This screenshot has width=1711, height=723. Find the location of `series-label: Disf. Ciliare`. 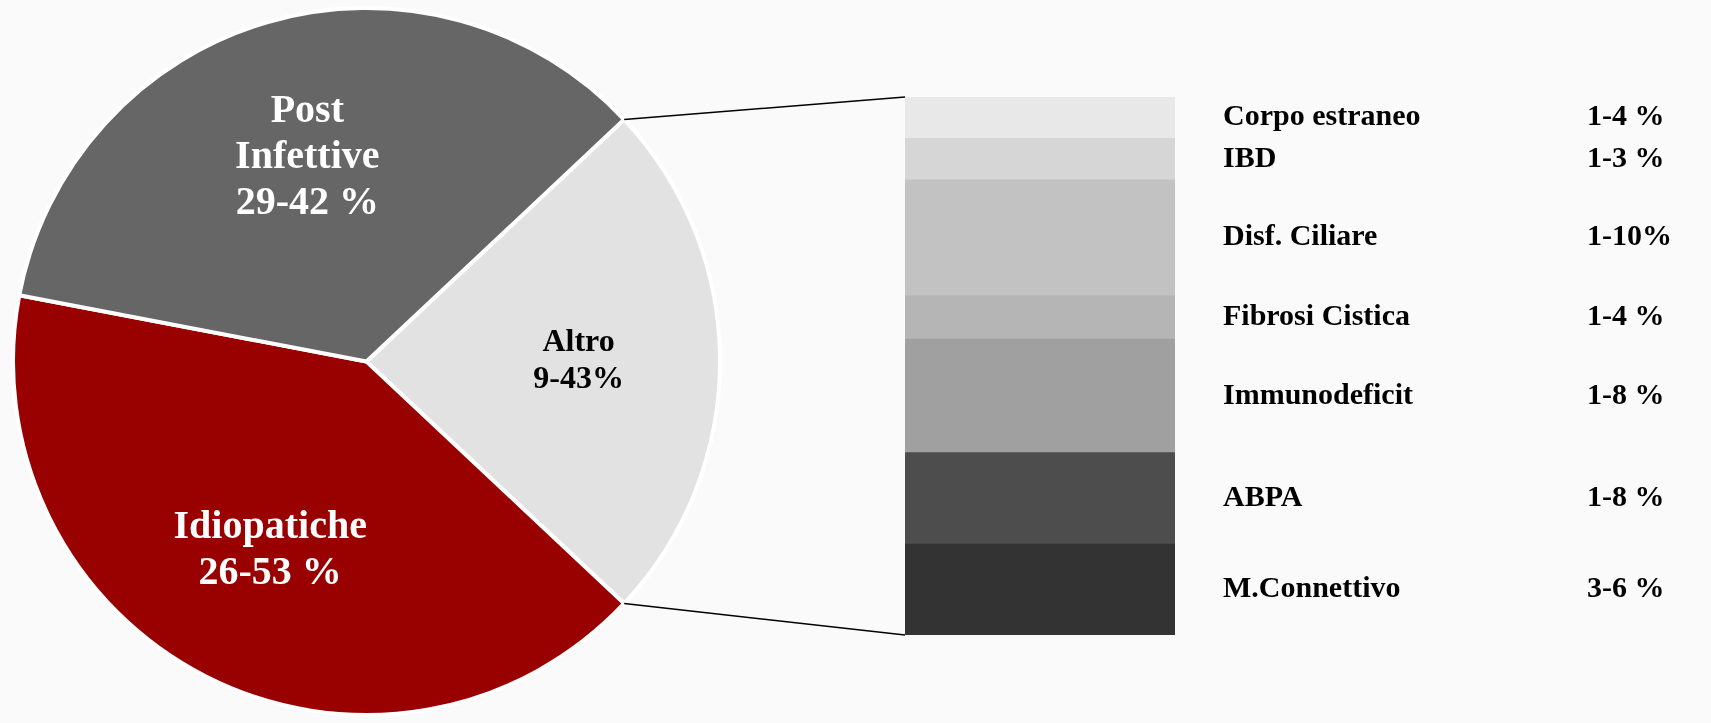

series-label: Disf. Ciliare is located at coordinates (1300, 235).